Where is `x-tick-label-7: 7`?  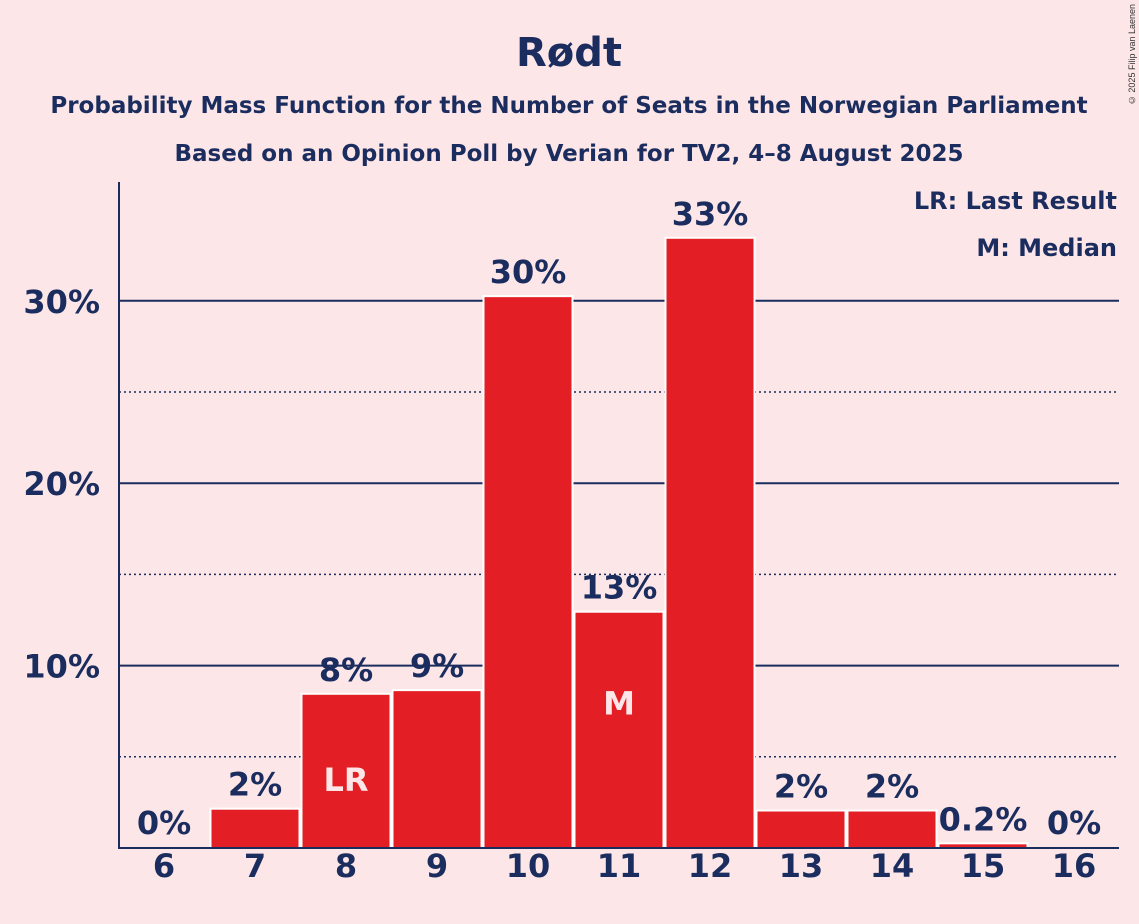
x-tick-label-7: 7 is located at coordinates (255, 866).